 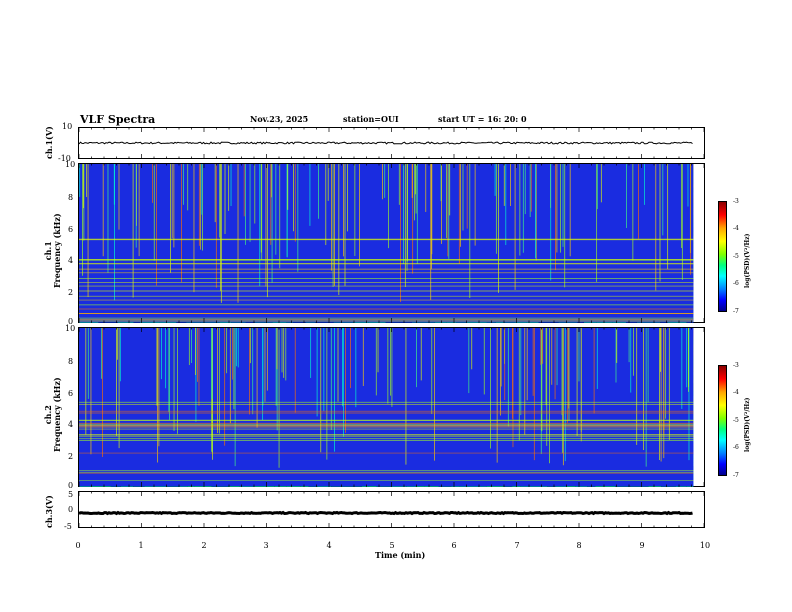 What do you see at coordinates (482, 119) in the screenshot?
I see `start-time-label: start UT = 16: 20: 0` at bounding box center [482, 119].